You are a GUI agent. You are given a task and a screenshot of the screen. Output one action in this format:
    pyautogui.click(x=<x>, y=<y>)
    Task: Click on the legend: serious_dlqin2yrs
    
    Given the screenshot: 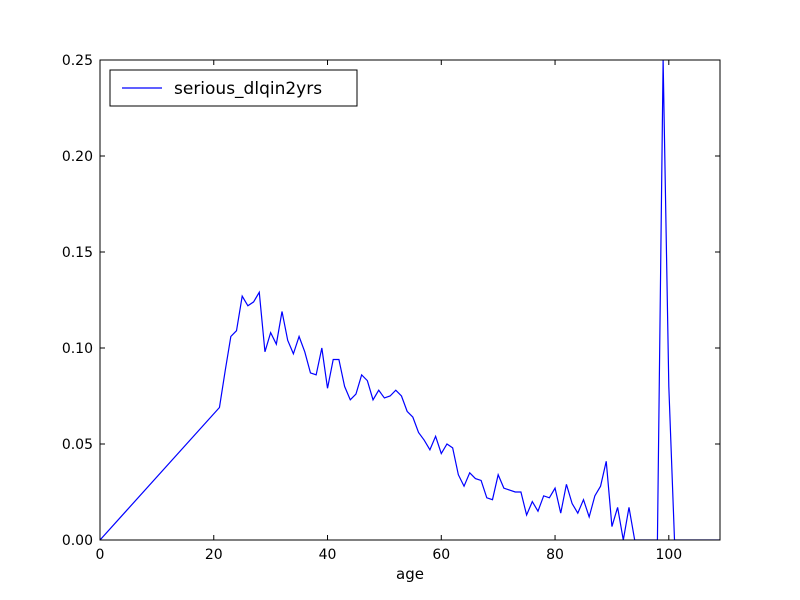 What is the action you would take?
    pyautogui.click(x=233, y=88)
    